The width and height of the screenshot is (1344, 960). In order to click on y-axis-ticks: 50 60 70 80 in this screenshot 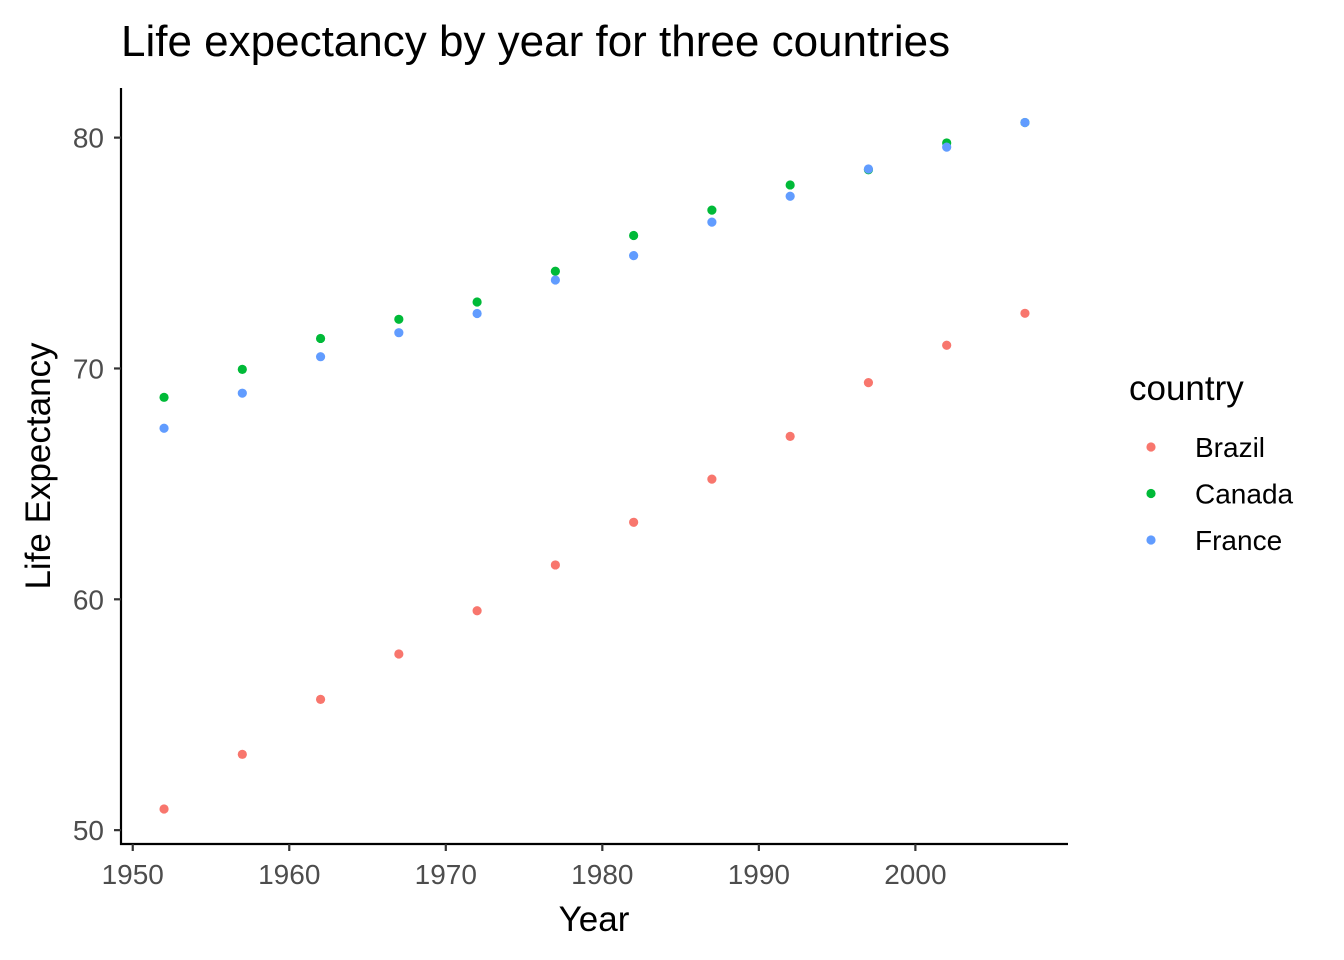, I will do `click(97, 484)`.